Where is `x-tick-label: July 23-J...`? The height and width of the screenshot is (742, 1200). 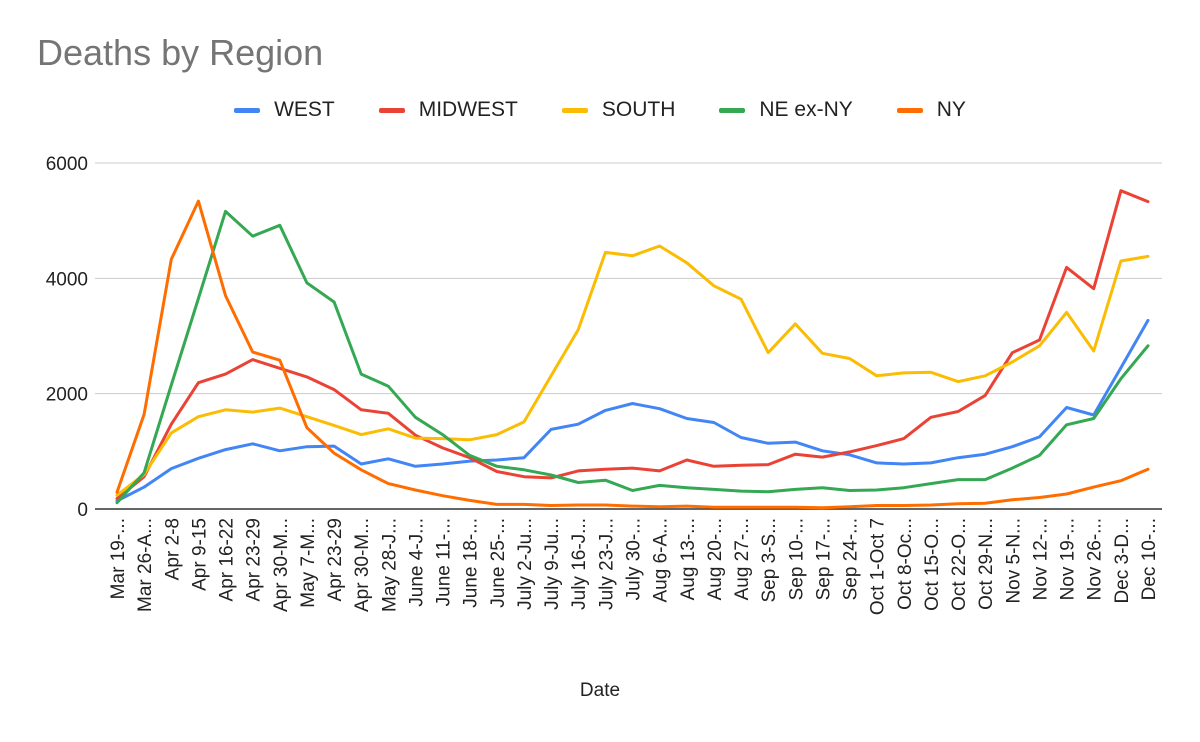
x-tick-label: July 23-J... is located at coordinates (606, 564).